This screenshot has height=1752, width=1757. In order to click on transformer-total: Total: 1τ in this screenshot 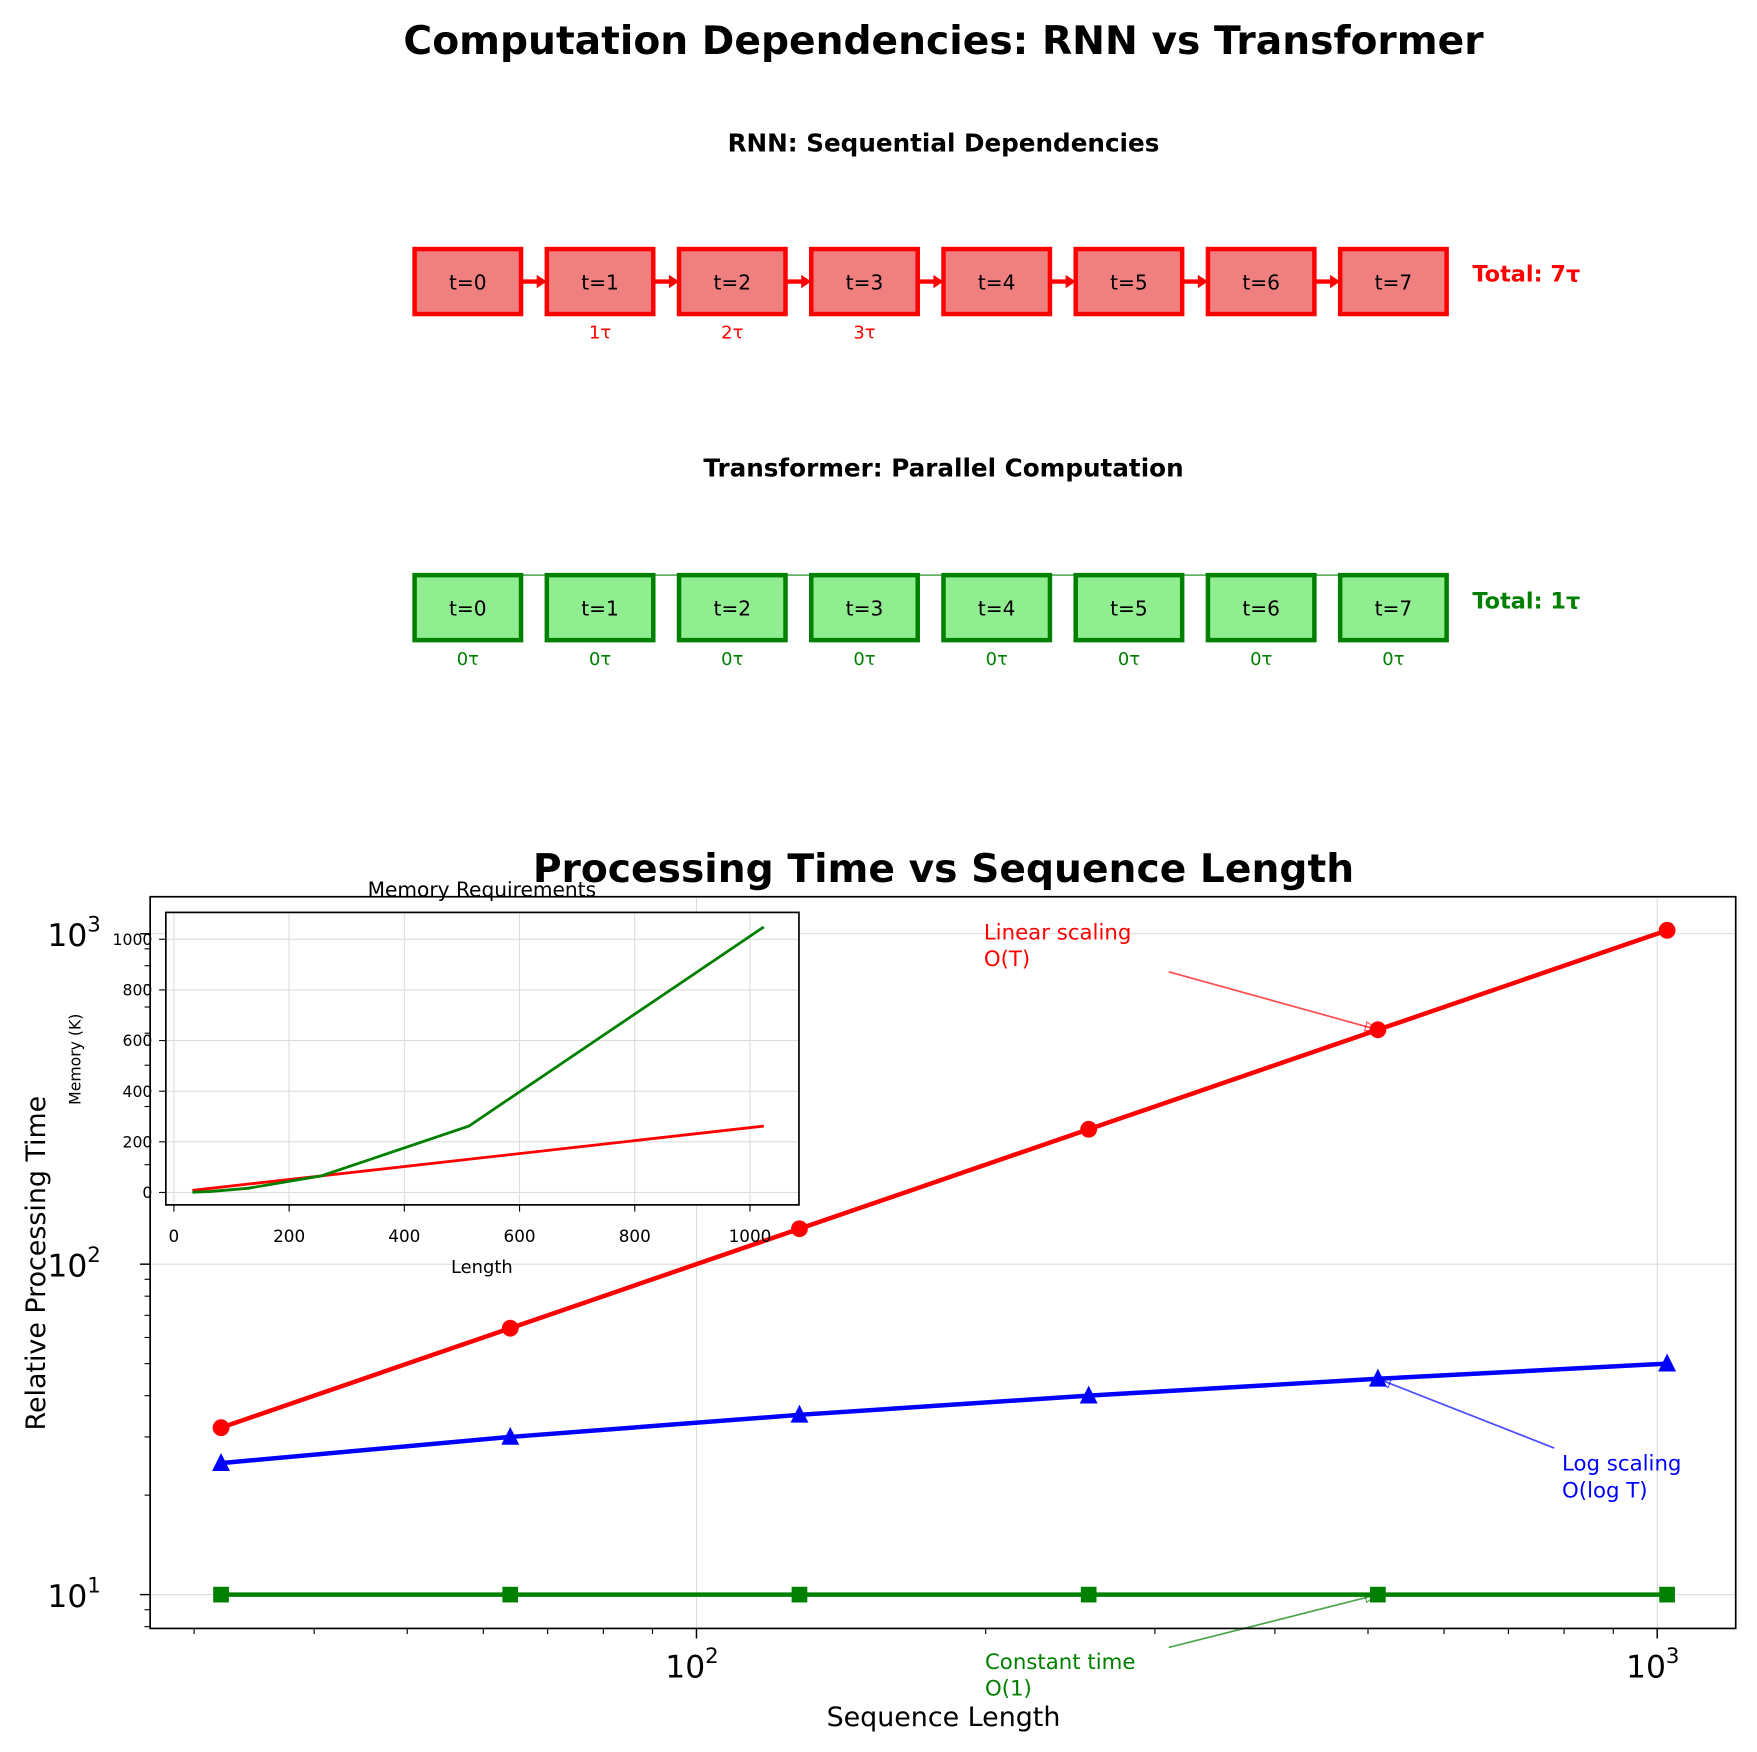, I will do `click(1526, 602)`.